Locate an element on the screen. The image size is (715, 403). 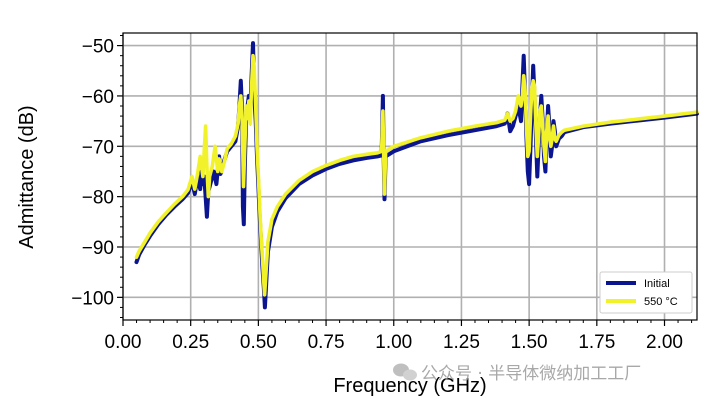
wechat-icon is located at coordinates (405, 372).